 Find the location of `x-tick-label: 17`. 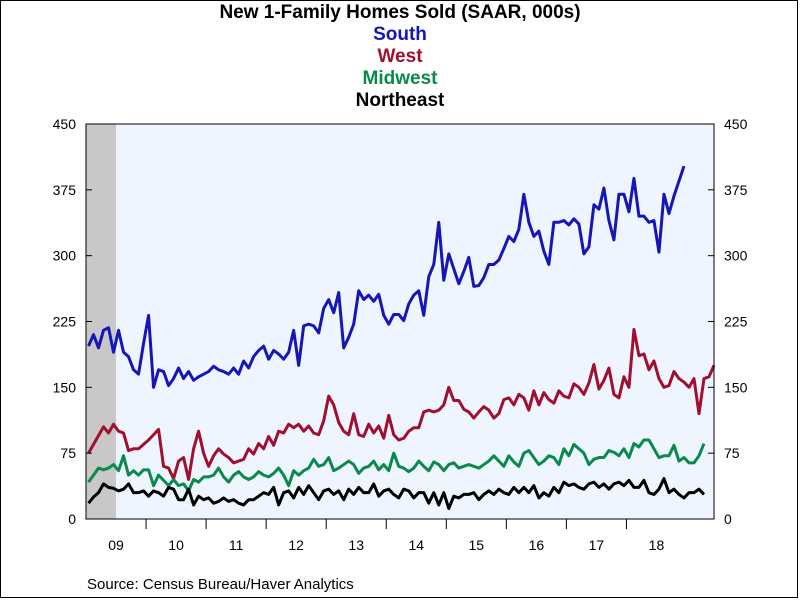

x-tick-label: 17 is located at coordinates (597, 545).